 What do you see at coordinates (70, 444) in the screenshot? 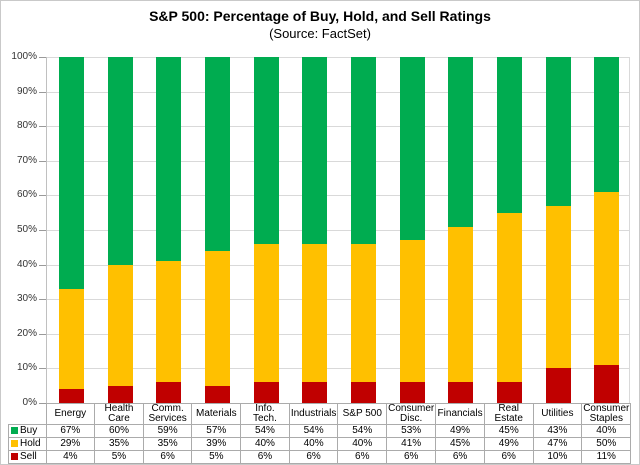
I see `rating-value-cell: 29%` at bounding box center [70, 444].